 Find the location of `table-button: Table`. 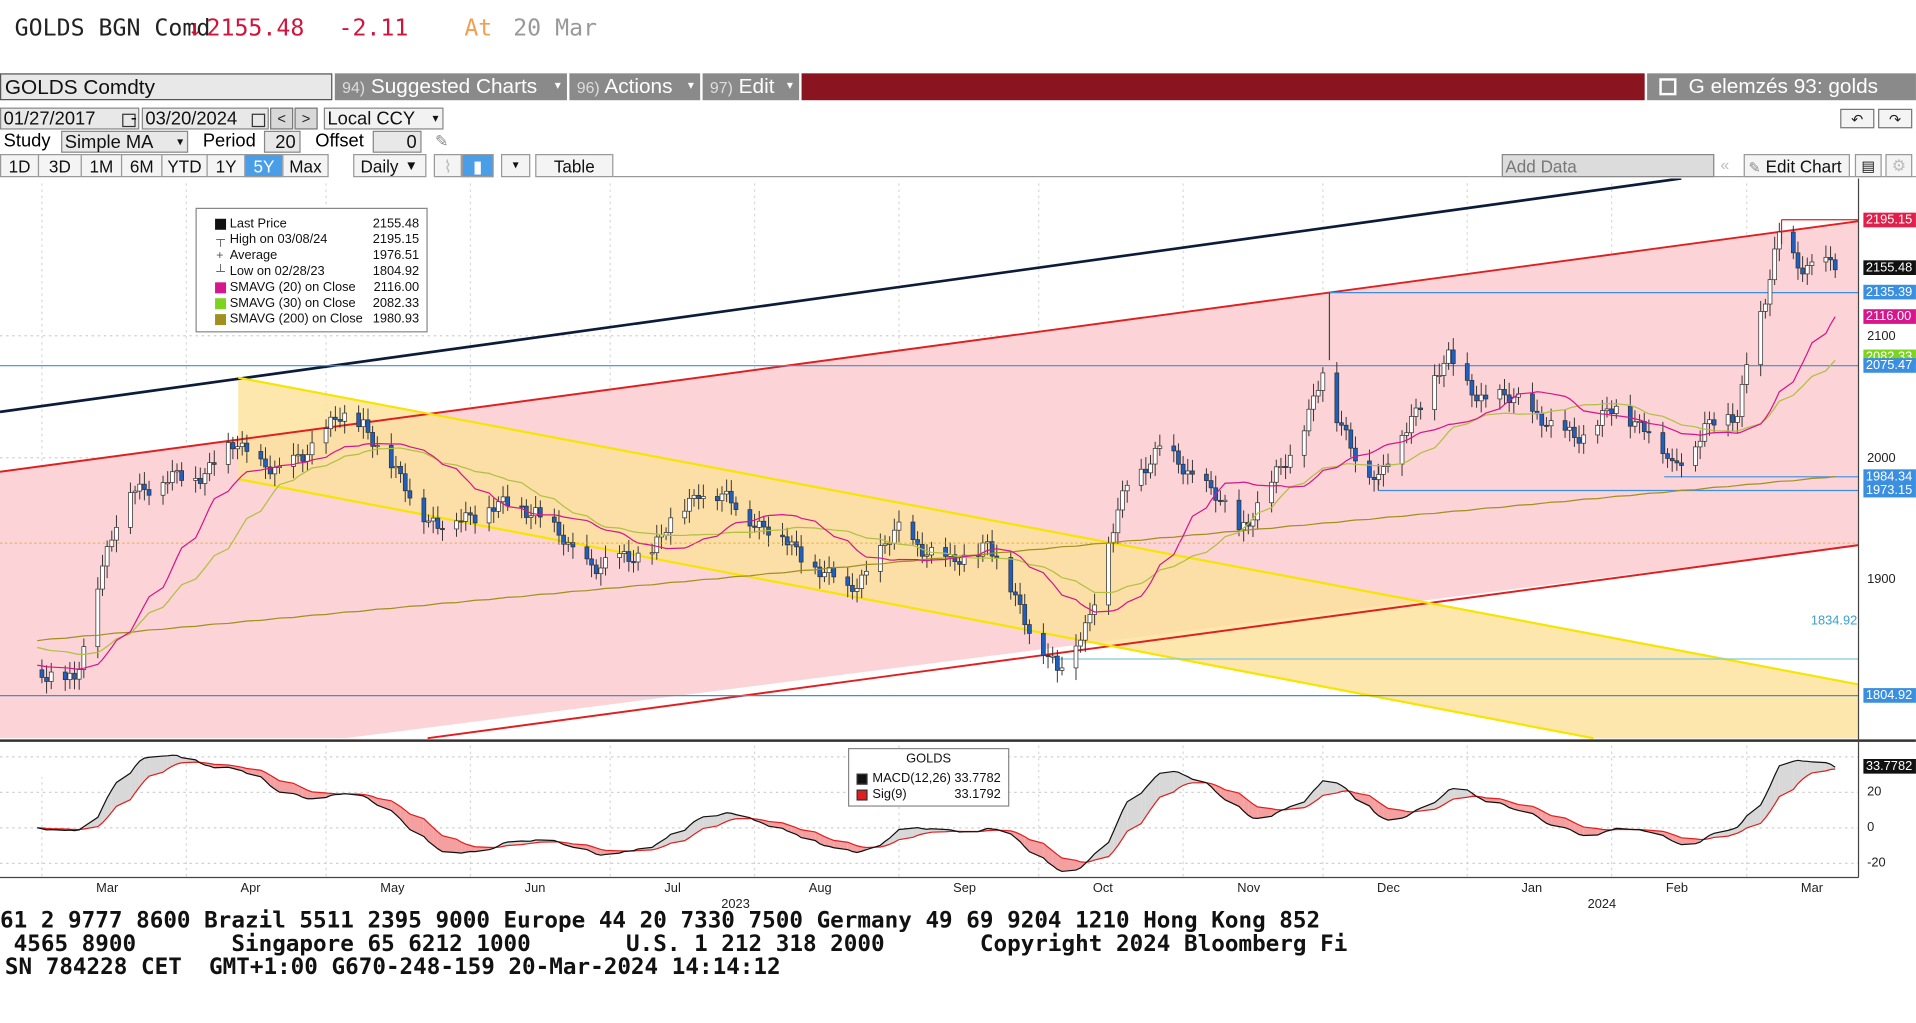

table-button: Table is located at coordinates (574, 165).